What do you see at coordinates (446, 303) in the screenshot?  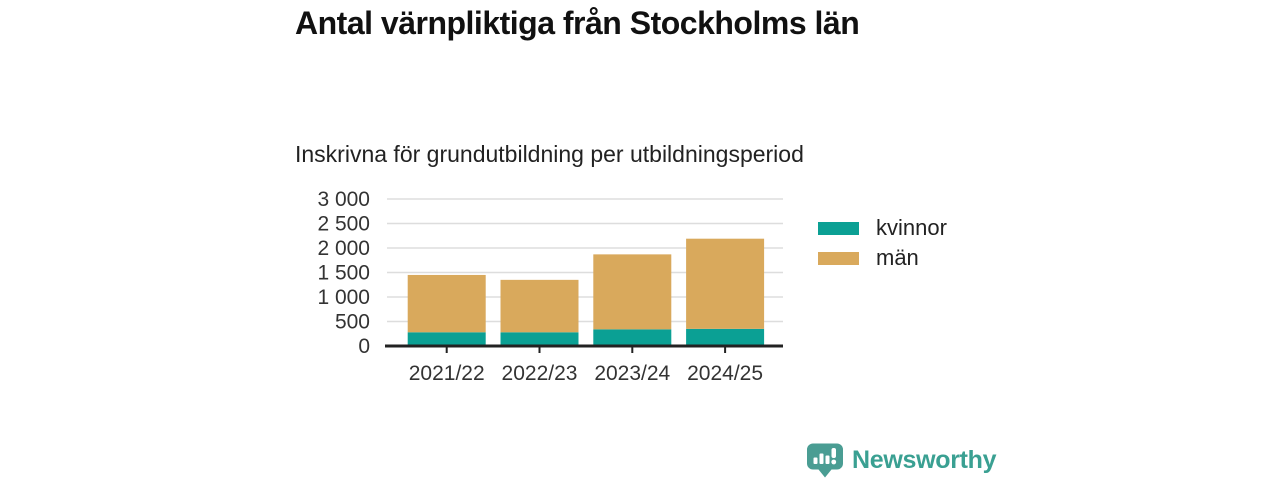 I see `bar-segment-män-2021/22` at bounding box center [446, 303].